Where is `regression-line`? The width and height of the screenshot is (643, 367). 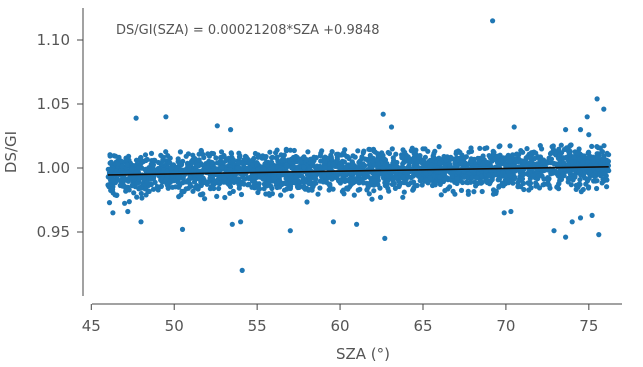
regression-line is located at coordinates (358, 170).